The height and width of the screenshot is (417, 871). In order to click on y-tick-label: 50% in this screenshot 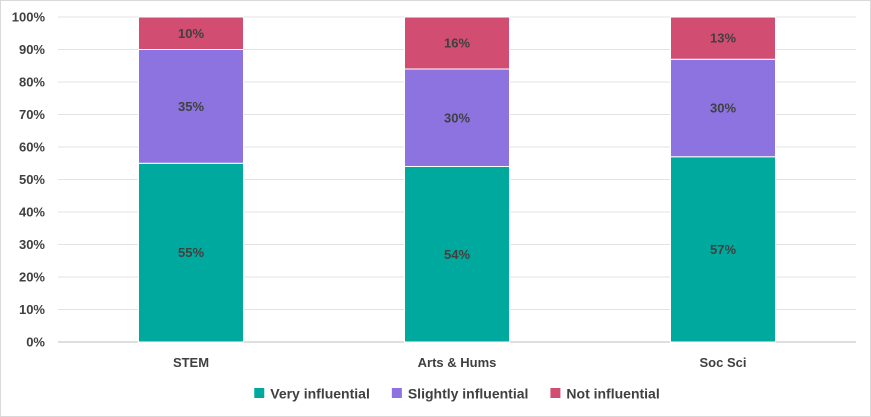, I will do `click(32, 179)`.